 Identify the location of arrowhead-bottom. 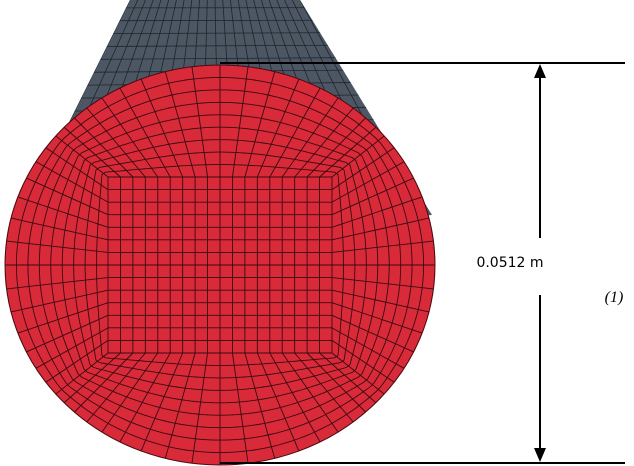
(540, 455).